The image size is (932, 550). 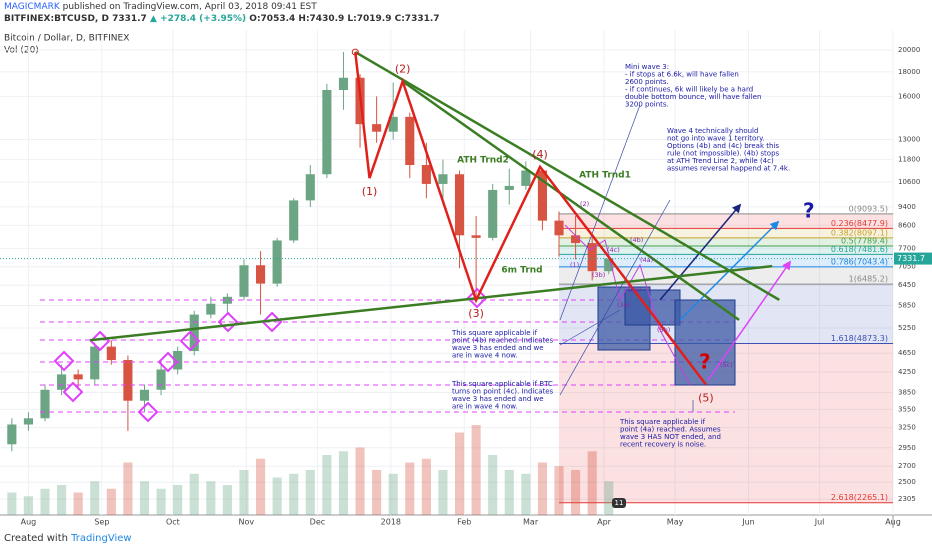 I want to click on x-tick-label: Feb, so click(x=464, y=522).